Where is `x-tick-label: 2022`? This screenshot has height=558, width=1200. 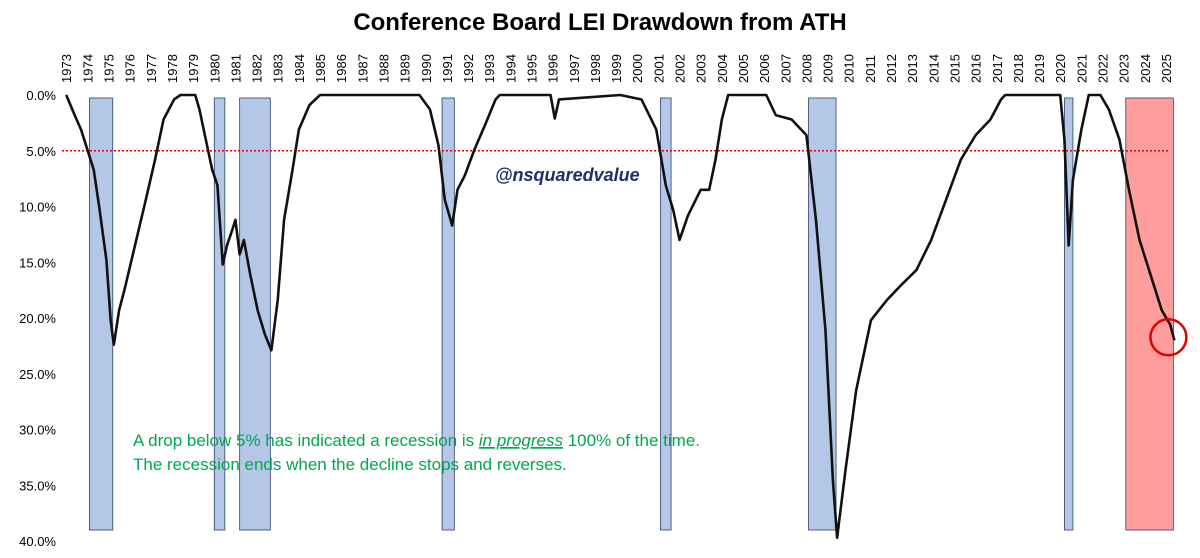 x-tick-label: 2022 is located at coordinates (1103, 68).